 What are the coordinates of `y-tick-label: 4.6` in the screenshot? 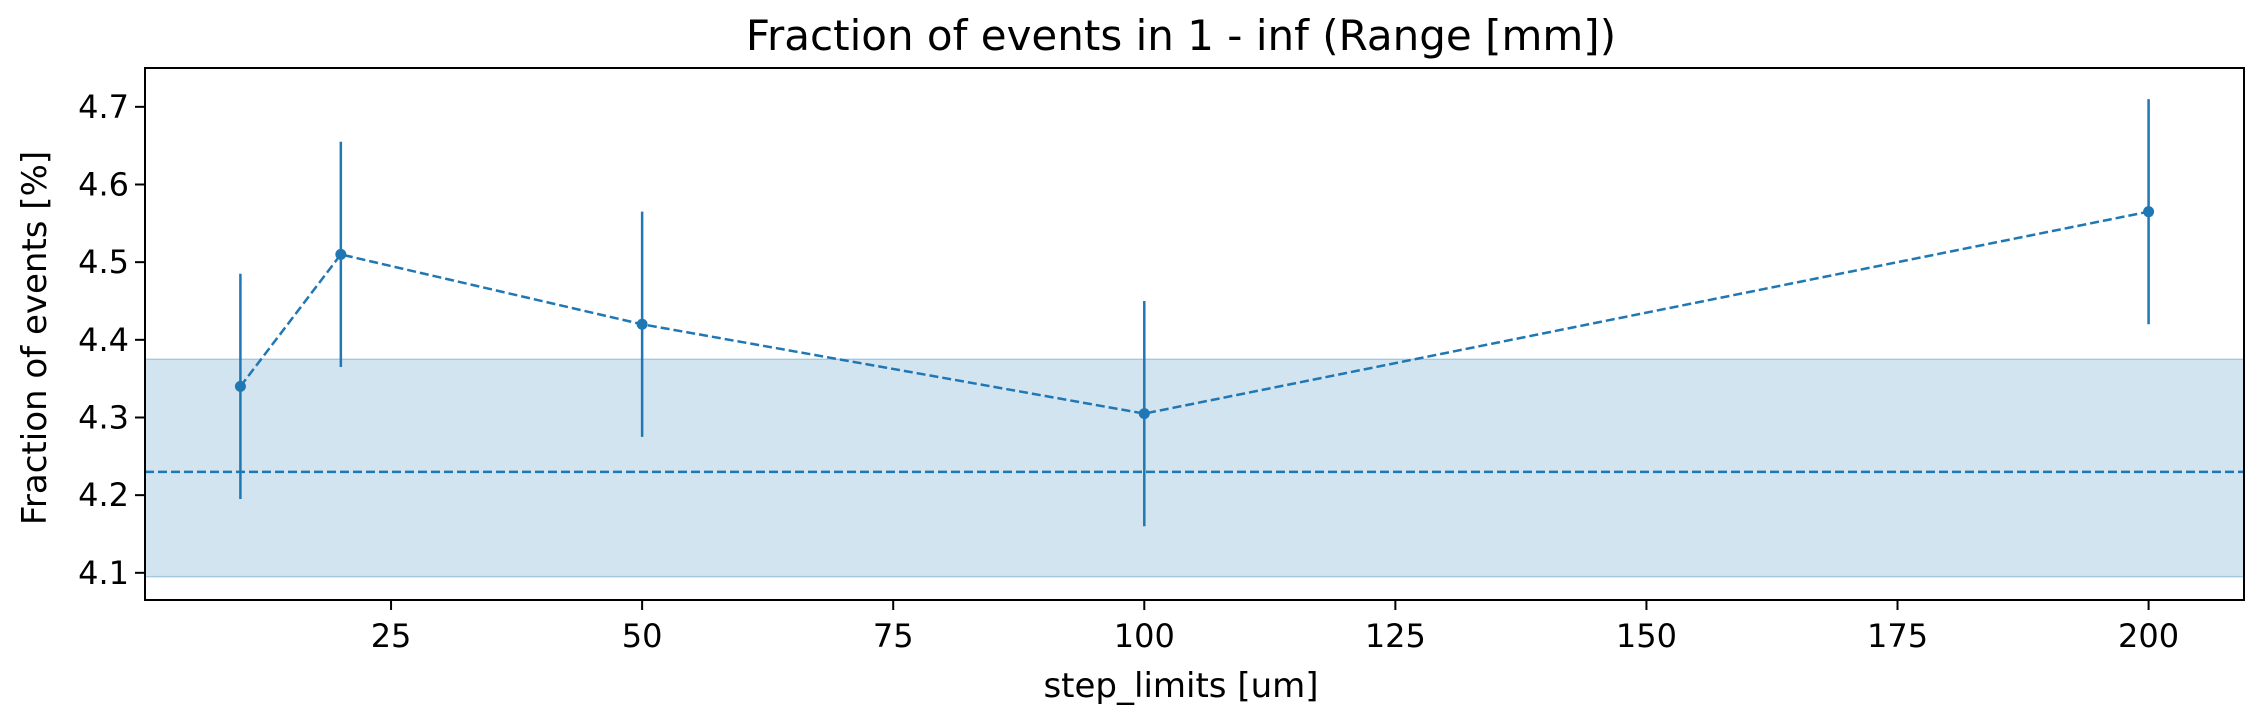 It's located at (103, 184).